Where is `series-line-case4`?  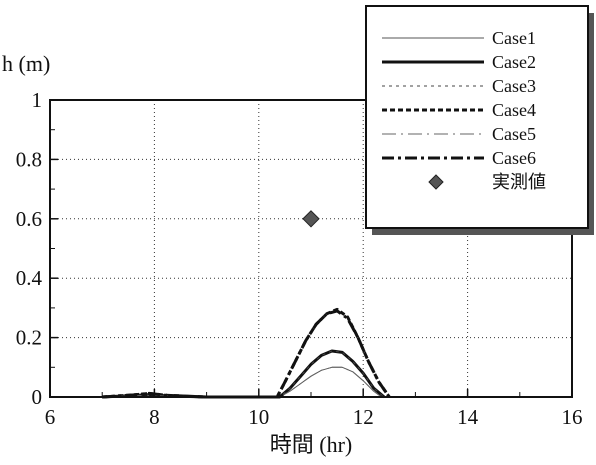 series-line-case4 is located at coordinates (246, 353).